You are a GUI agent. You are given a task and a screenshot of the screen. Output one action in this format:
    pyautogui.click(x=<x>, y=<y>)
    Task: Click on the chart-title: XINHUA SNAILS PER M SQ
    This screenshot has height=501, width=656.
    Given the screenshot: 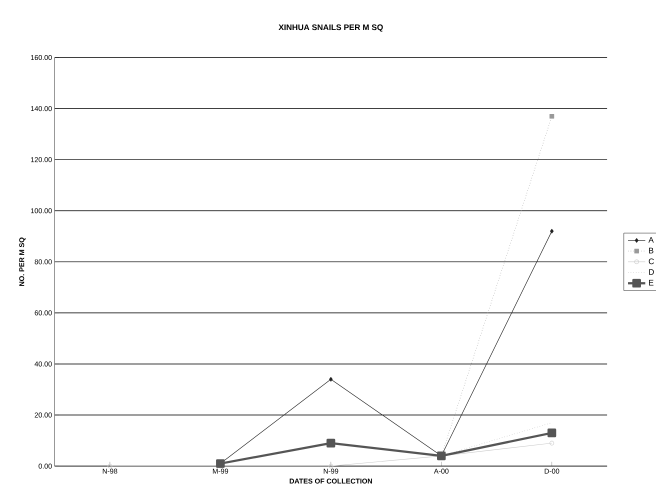 What is the action you would take?
    pyautogui.click(x=330, y=28)
    